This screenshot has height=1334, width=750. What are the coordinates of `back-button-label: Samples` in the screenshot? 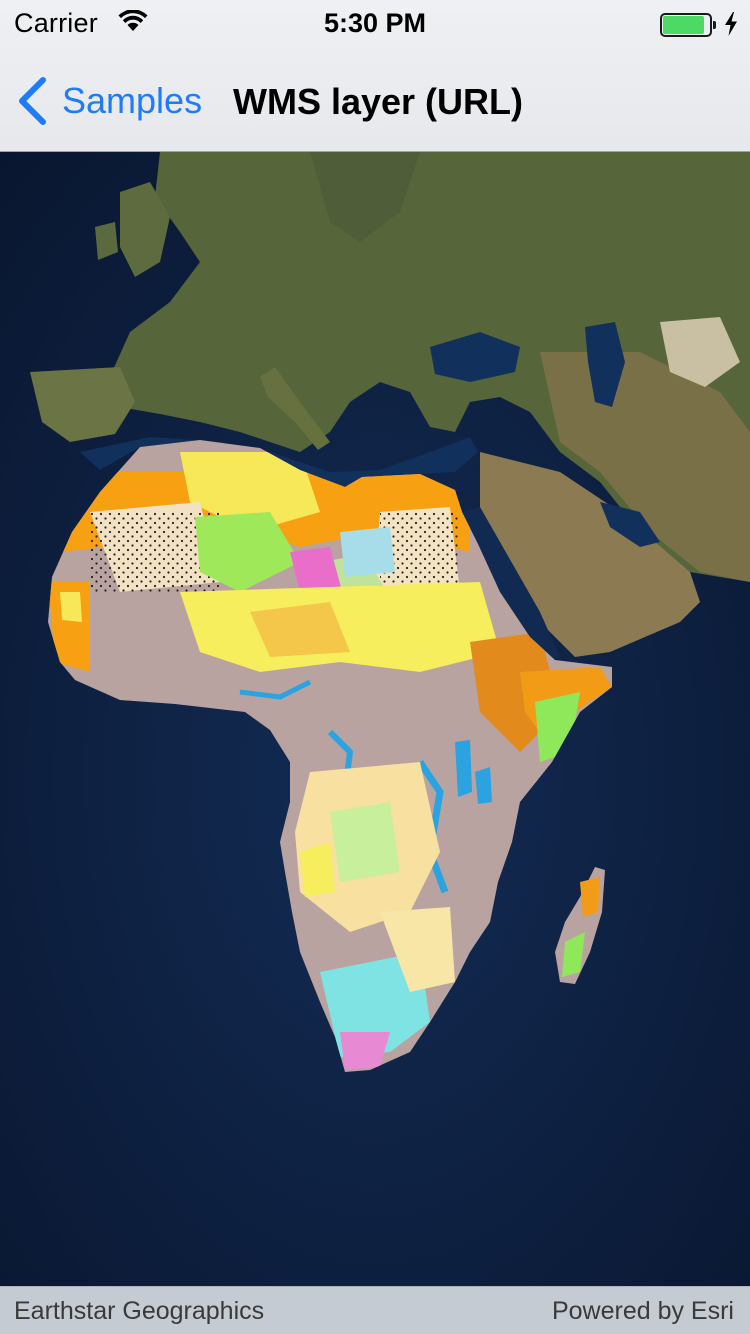 It's located at (132, 100).